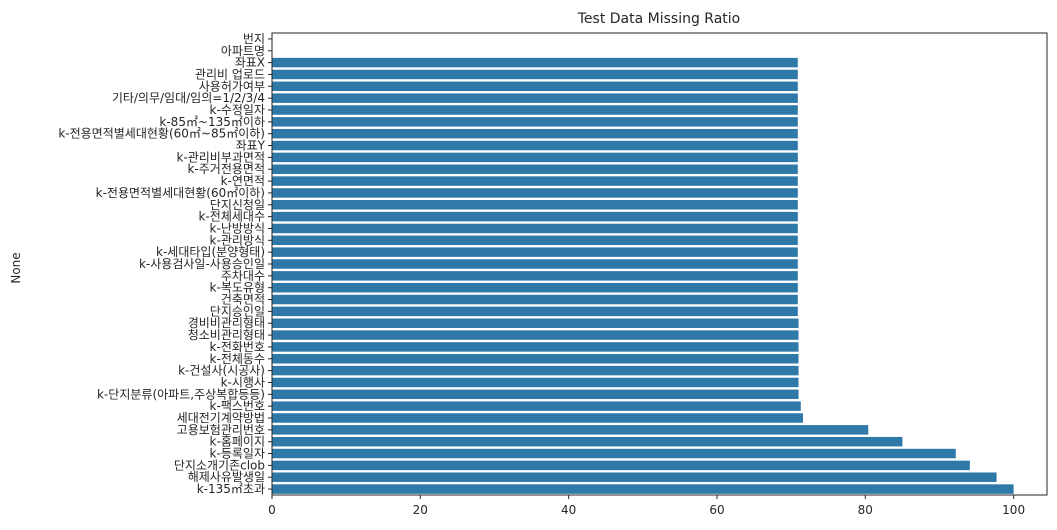  Describe the element at coordinates (237, 205) in the screenshot. I see `y-tick-label: 단지신청일` at that location.